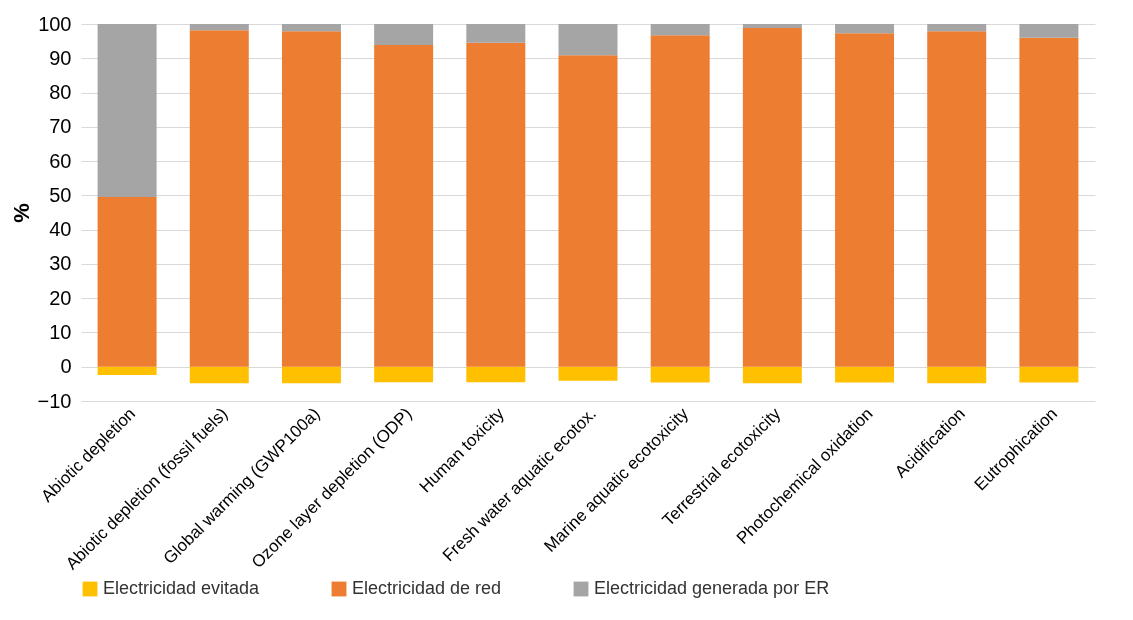 This screenshot has height=620, width=1133. Describe the element at coordinates (60, 126) in the screenshot. I see `y-tick-label: 70` at that location.